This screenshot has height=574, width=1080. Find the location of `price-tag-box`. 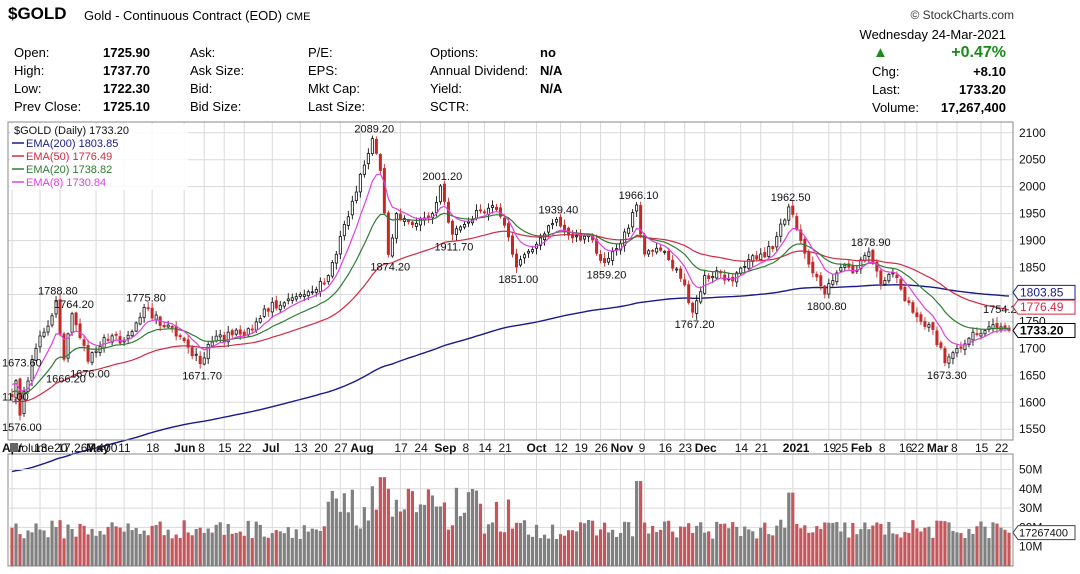

price-tag-box is located at coordinates (1044, 330).